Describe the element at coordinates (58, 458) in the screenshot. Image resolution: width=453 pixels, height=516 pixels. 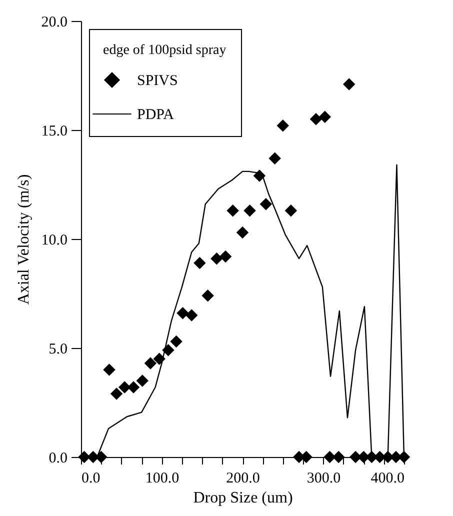
I see `y-tick-label: 0.0` at that location.